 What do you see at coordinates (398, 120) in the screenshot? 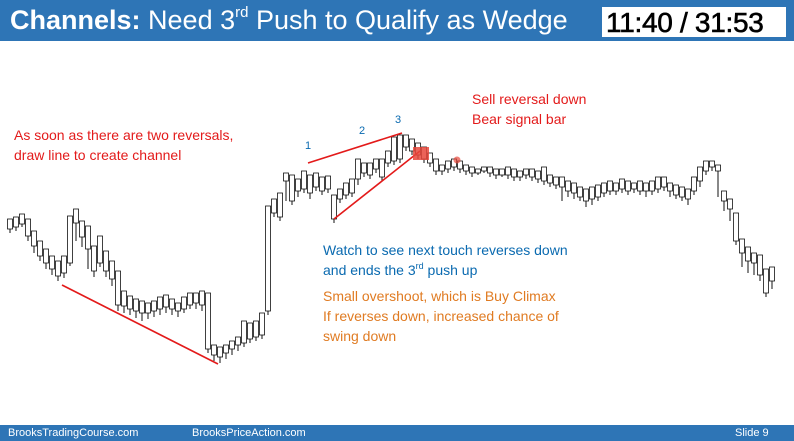
I see `push-label-3: 3` at bounding box center [398, 120].